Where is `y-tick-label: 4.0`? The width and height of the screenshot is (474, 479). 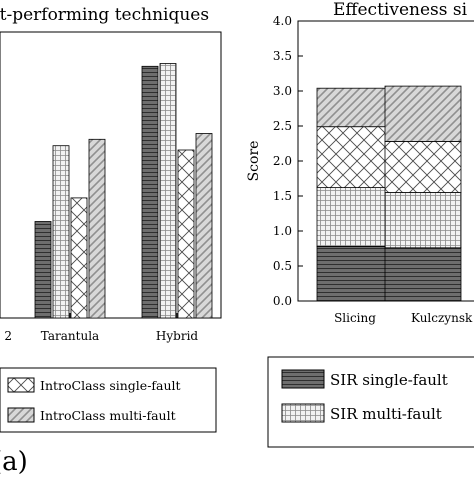
y-tick-label: 4.0 is located at coordinates (282, 21).